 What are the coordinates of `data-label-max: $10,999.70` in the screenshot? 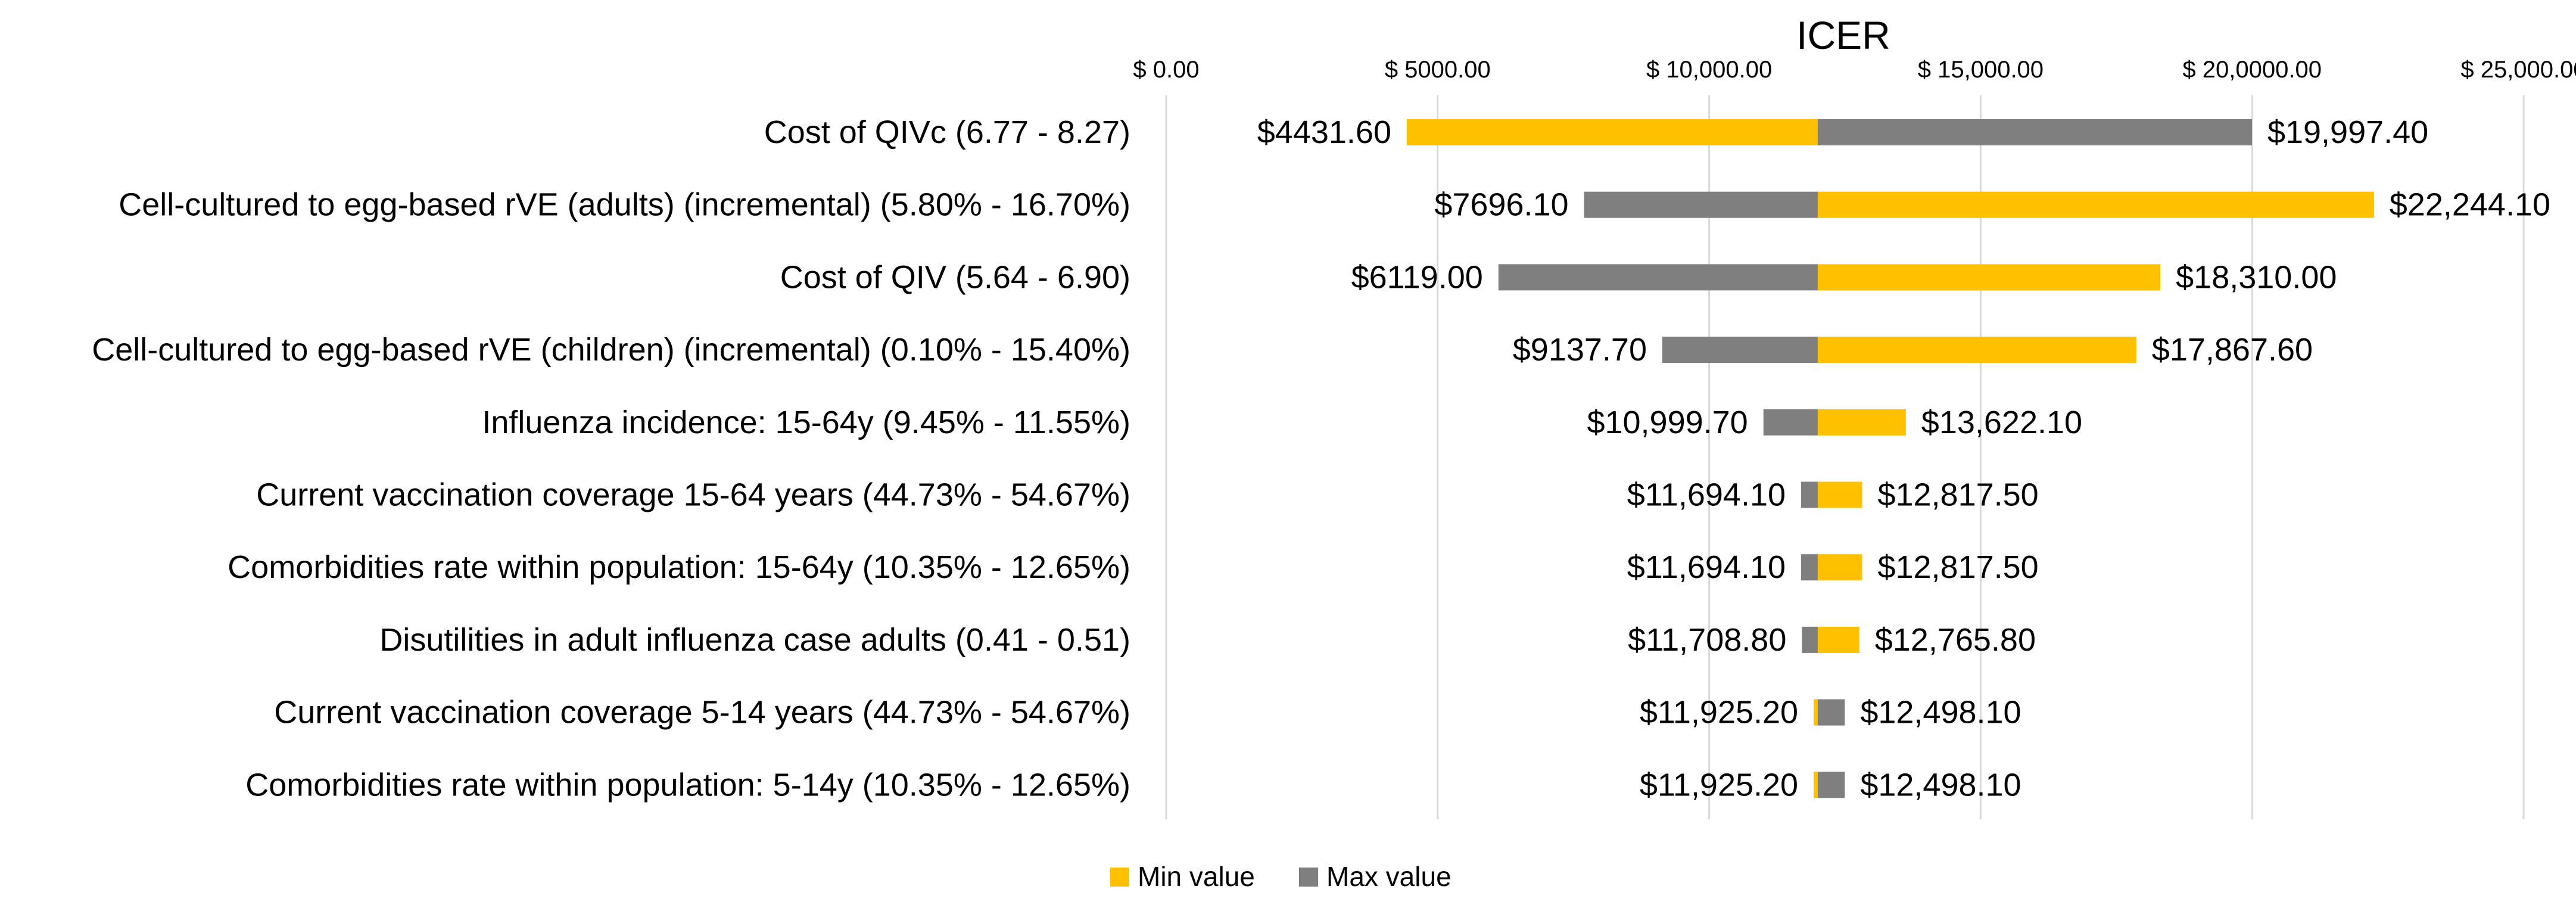 It's located at (1667, 422).